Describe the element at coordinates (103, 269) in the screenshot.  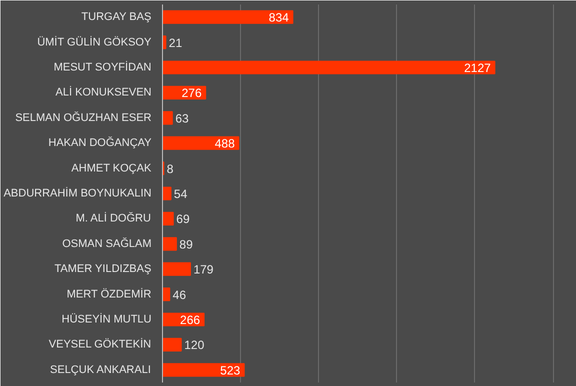
I see `y-tick-label: TAMER YILDIZBAŞ` at that location.